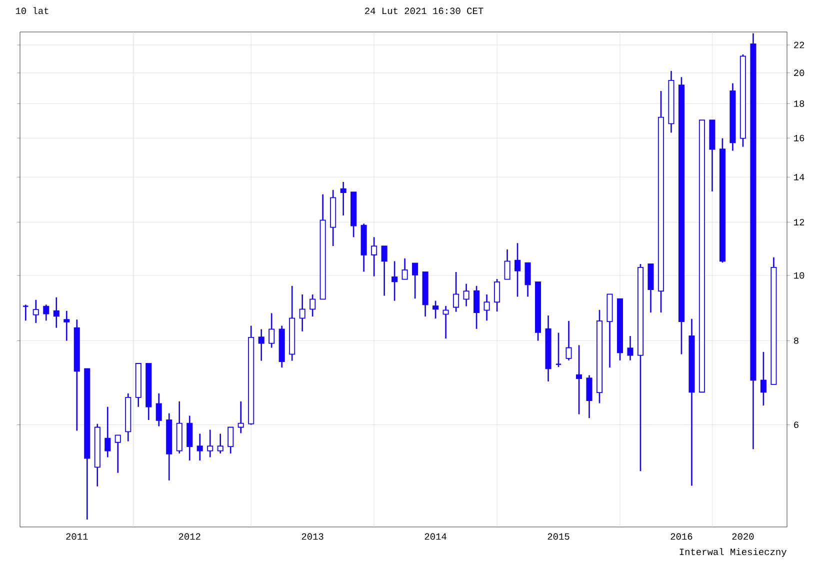  What do you see at coordinates (799, 73) in the screenshot?
I see `y-tick-label: 20` at bounding box center [799, 73].